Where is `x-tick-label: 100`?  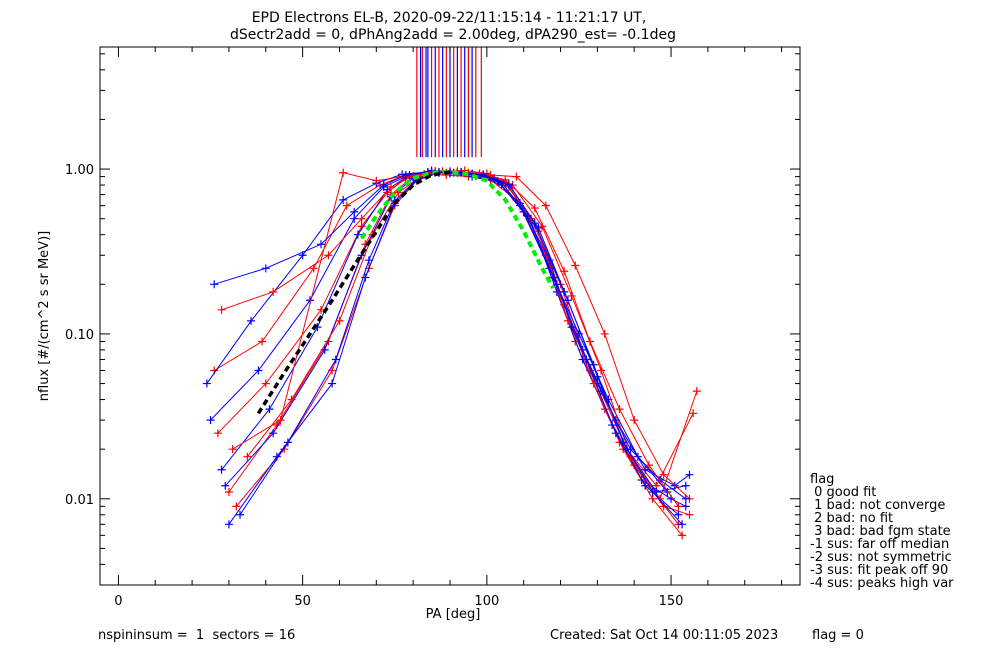 x-tick-label: 100 is located at coordinates (486, 601).